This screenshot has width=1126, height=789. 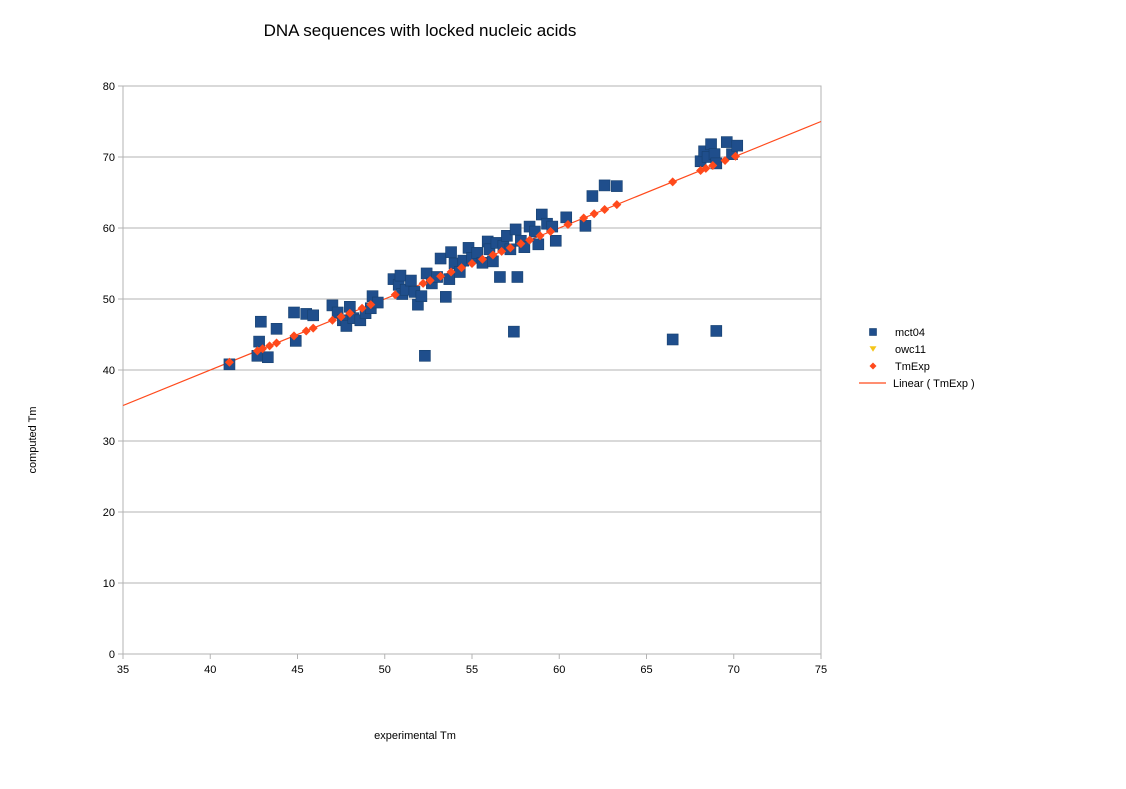 What do you see at coordinates (112, 655) in the screenshot?
I see `y-tick-label: 0` at bounding box center [112, 655].